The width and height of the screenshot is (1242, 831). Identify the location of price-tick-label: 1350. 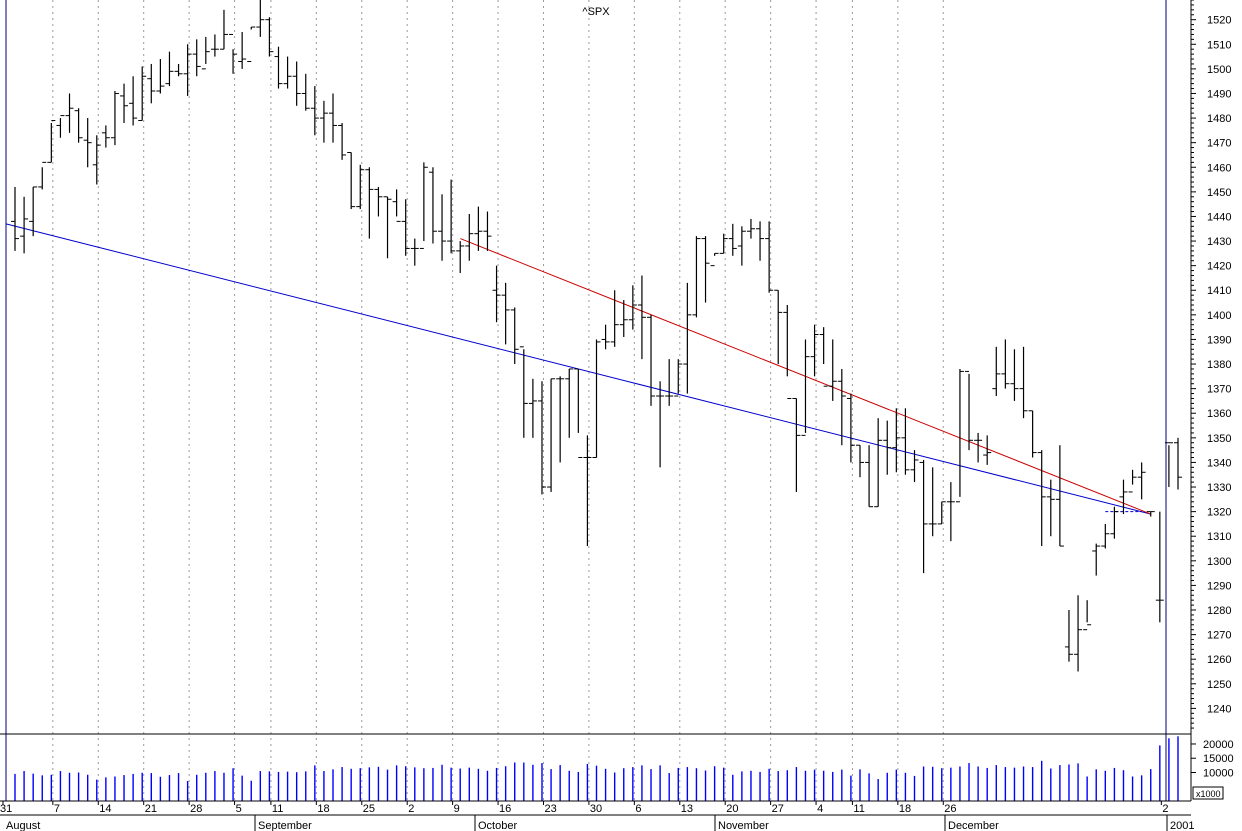
(1219, 439).